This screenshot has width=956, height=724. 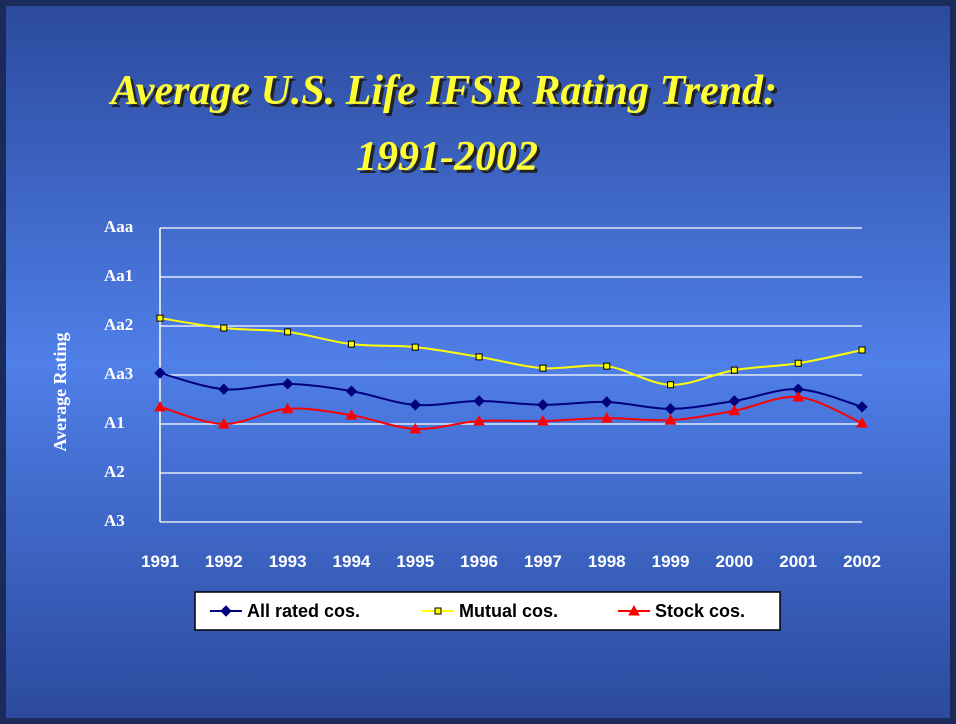 I want to click on legend-label: Mutual cos., so click(x=508, y=611).